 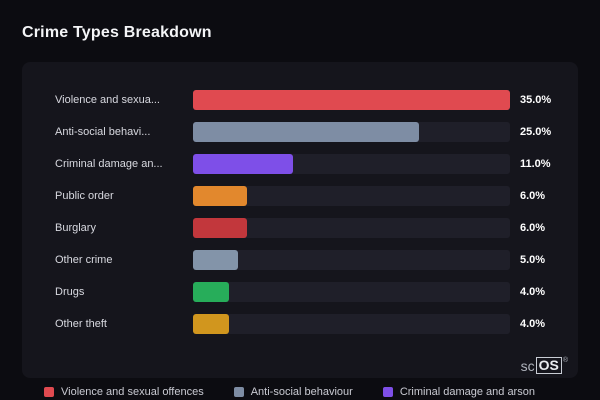 I want to click on bar-row: Drugs 4.0%, so click(x=300, y=292).